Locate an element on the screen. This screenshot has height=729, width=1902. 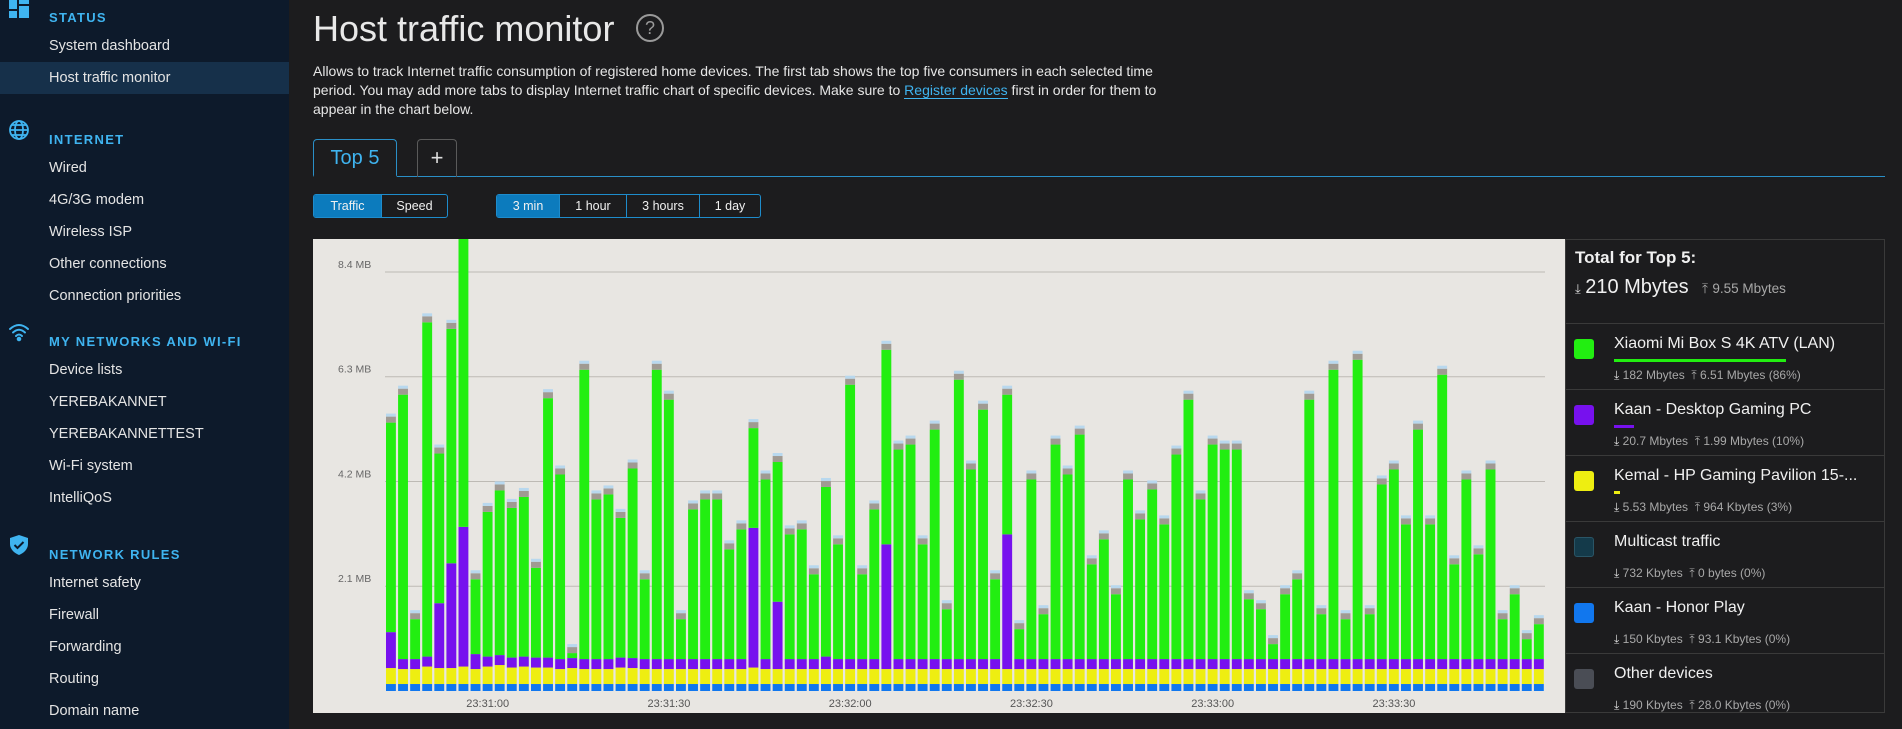
sidebar-item-connection-priorities: Connection priorities is located at coordinates (115, 296).